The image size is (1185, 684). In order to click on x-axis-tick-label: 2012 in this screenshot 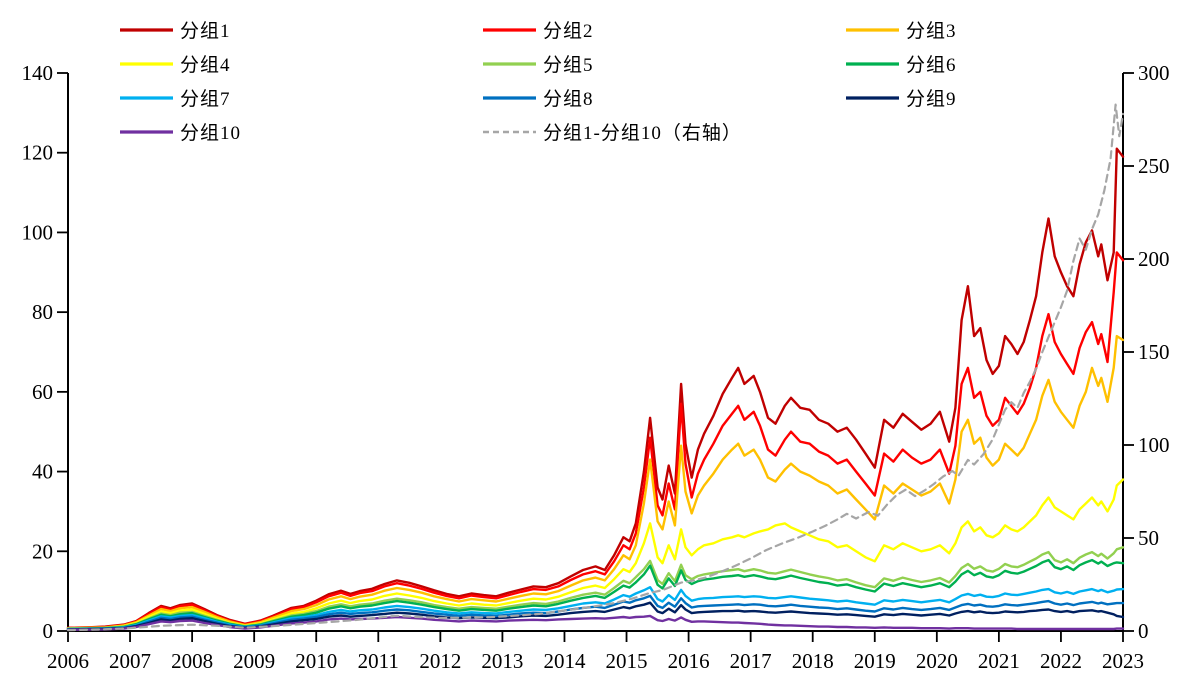, I will do `click(440, 661)`.